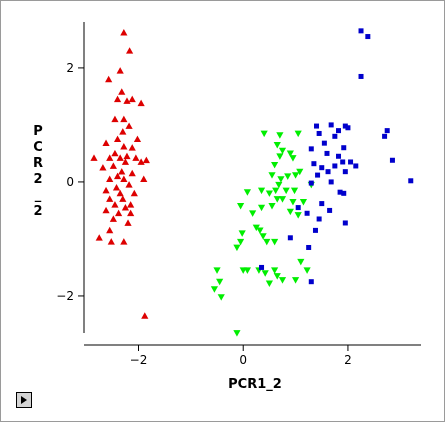 The height and width of the screenshot is (422, 445). Describe the element at coordinates (348, 360) in the screenshot. I see `x-tick-label: 2` at that location.